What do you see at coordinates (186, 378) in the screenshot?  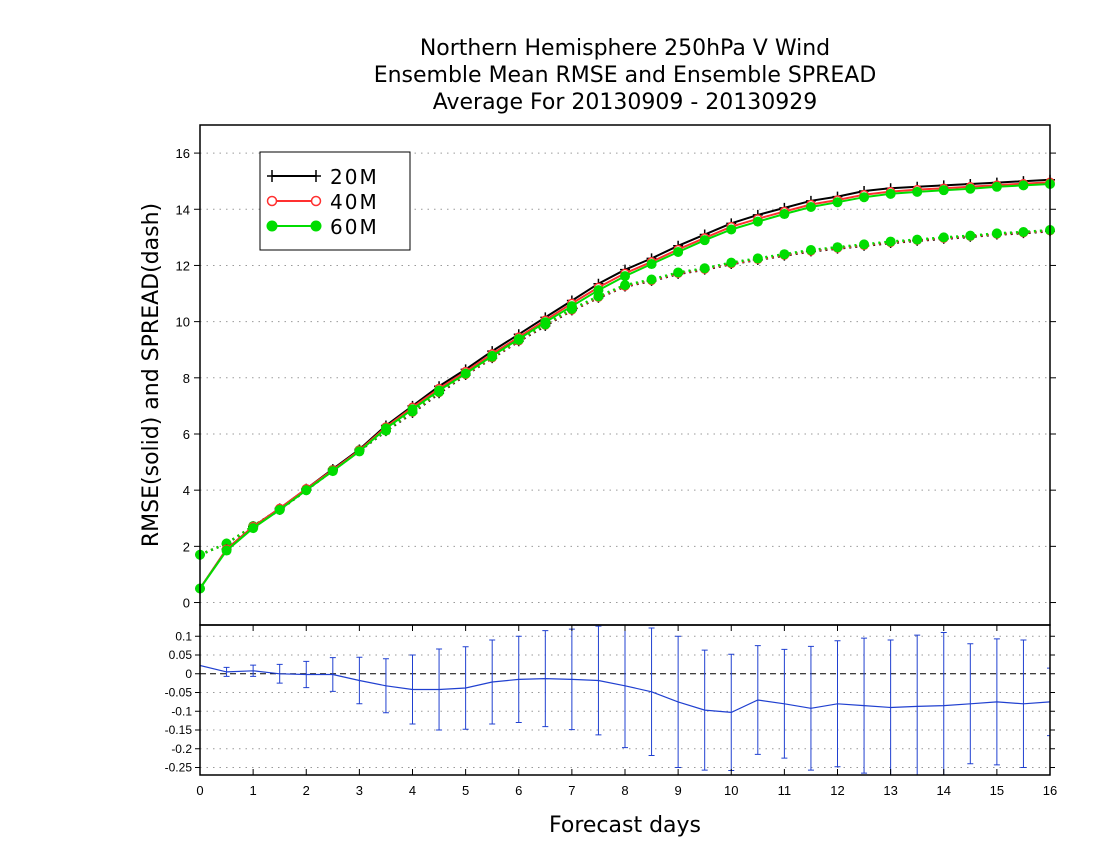 I see `y-tick-label: 8` at bounding box center [186, 378].